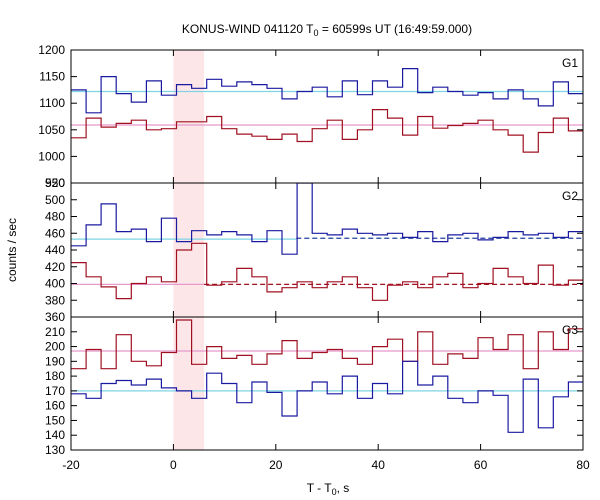  What do you see at coordinates (55, 406) in the screenshot?
I see `y-tick-label: 160` at bounding box center [55, 406].